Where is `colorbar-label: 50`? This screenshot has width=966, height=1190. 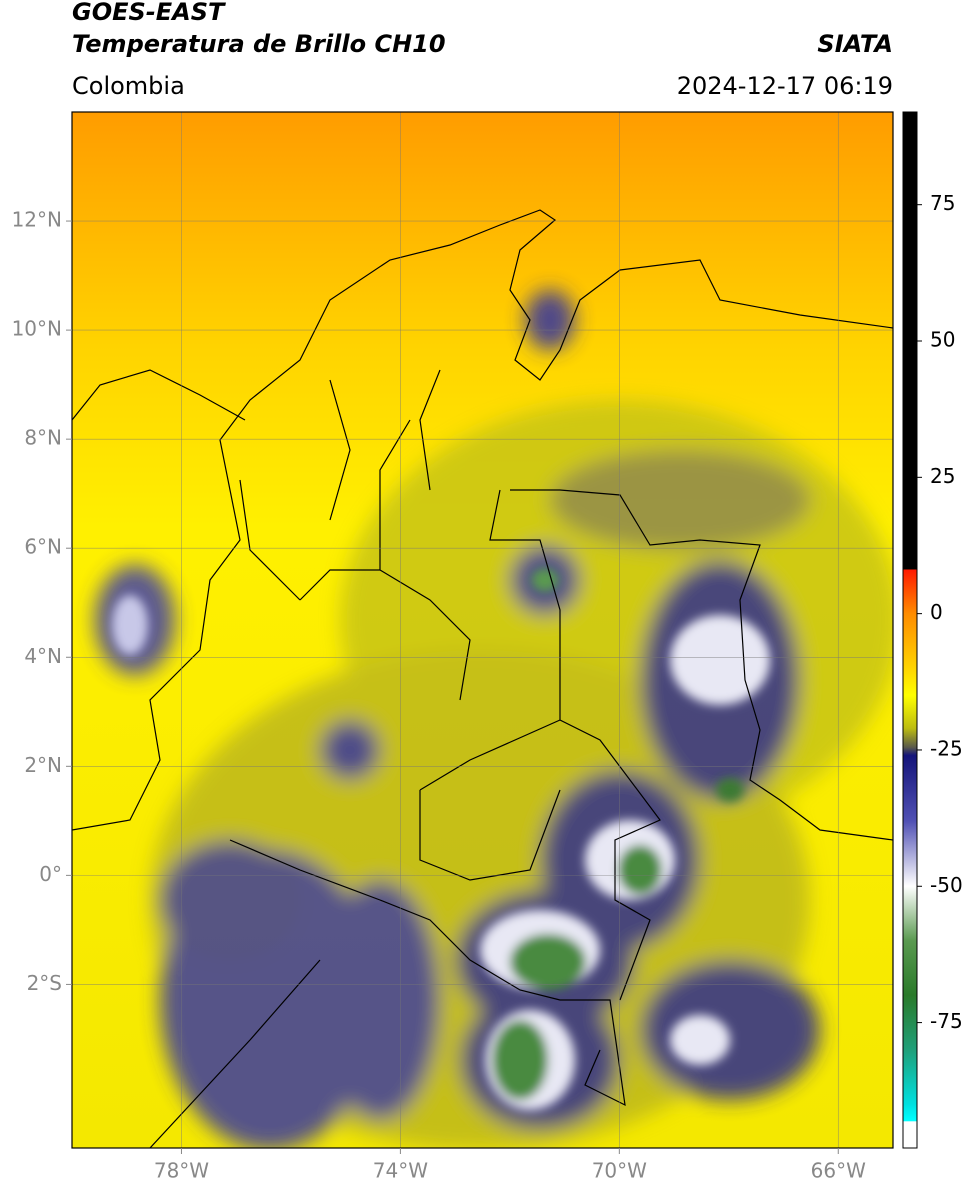 colorbar-label: 50 is located at coordinates (942, 340).